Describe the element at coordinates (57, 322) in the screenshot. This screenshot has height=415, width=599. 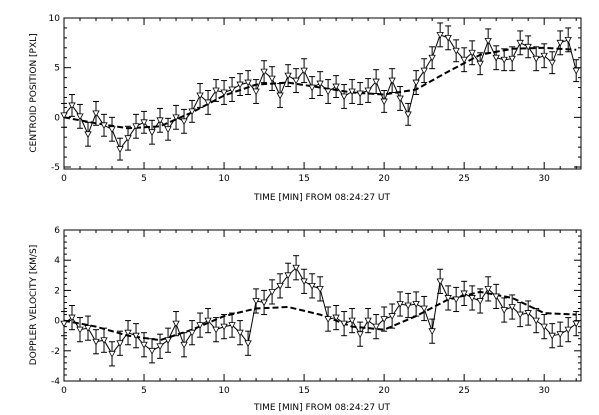
I see `y-tick-label: 0` at that location.